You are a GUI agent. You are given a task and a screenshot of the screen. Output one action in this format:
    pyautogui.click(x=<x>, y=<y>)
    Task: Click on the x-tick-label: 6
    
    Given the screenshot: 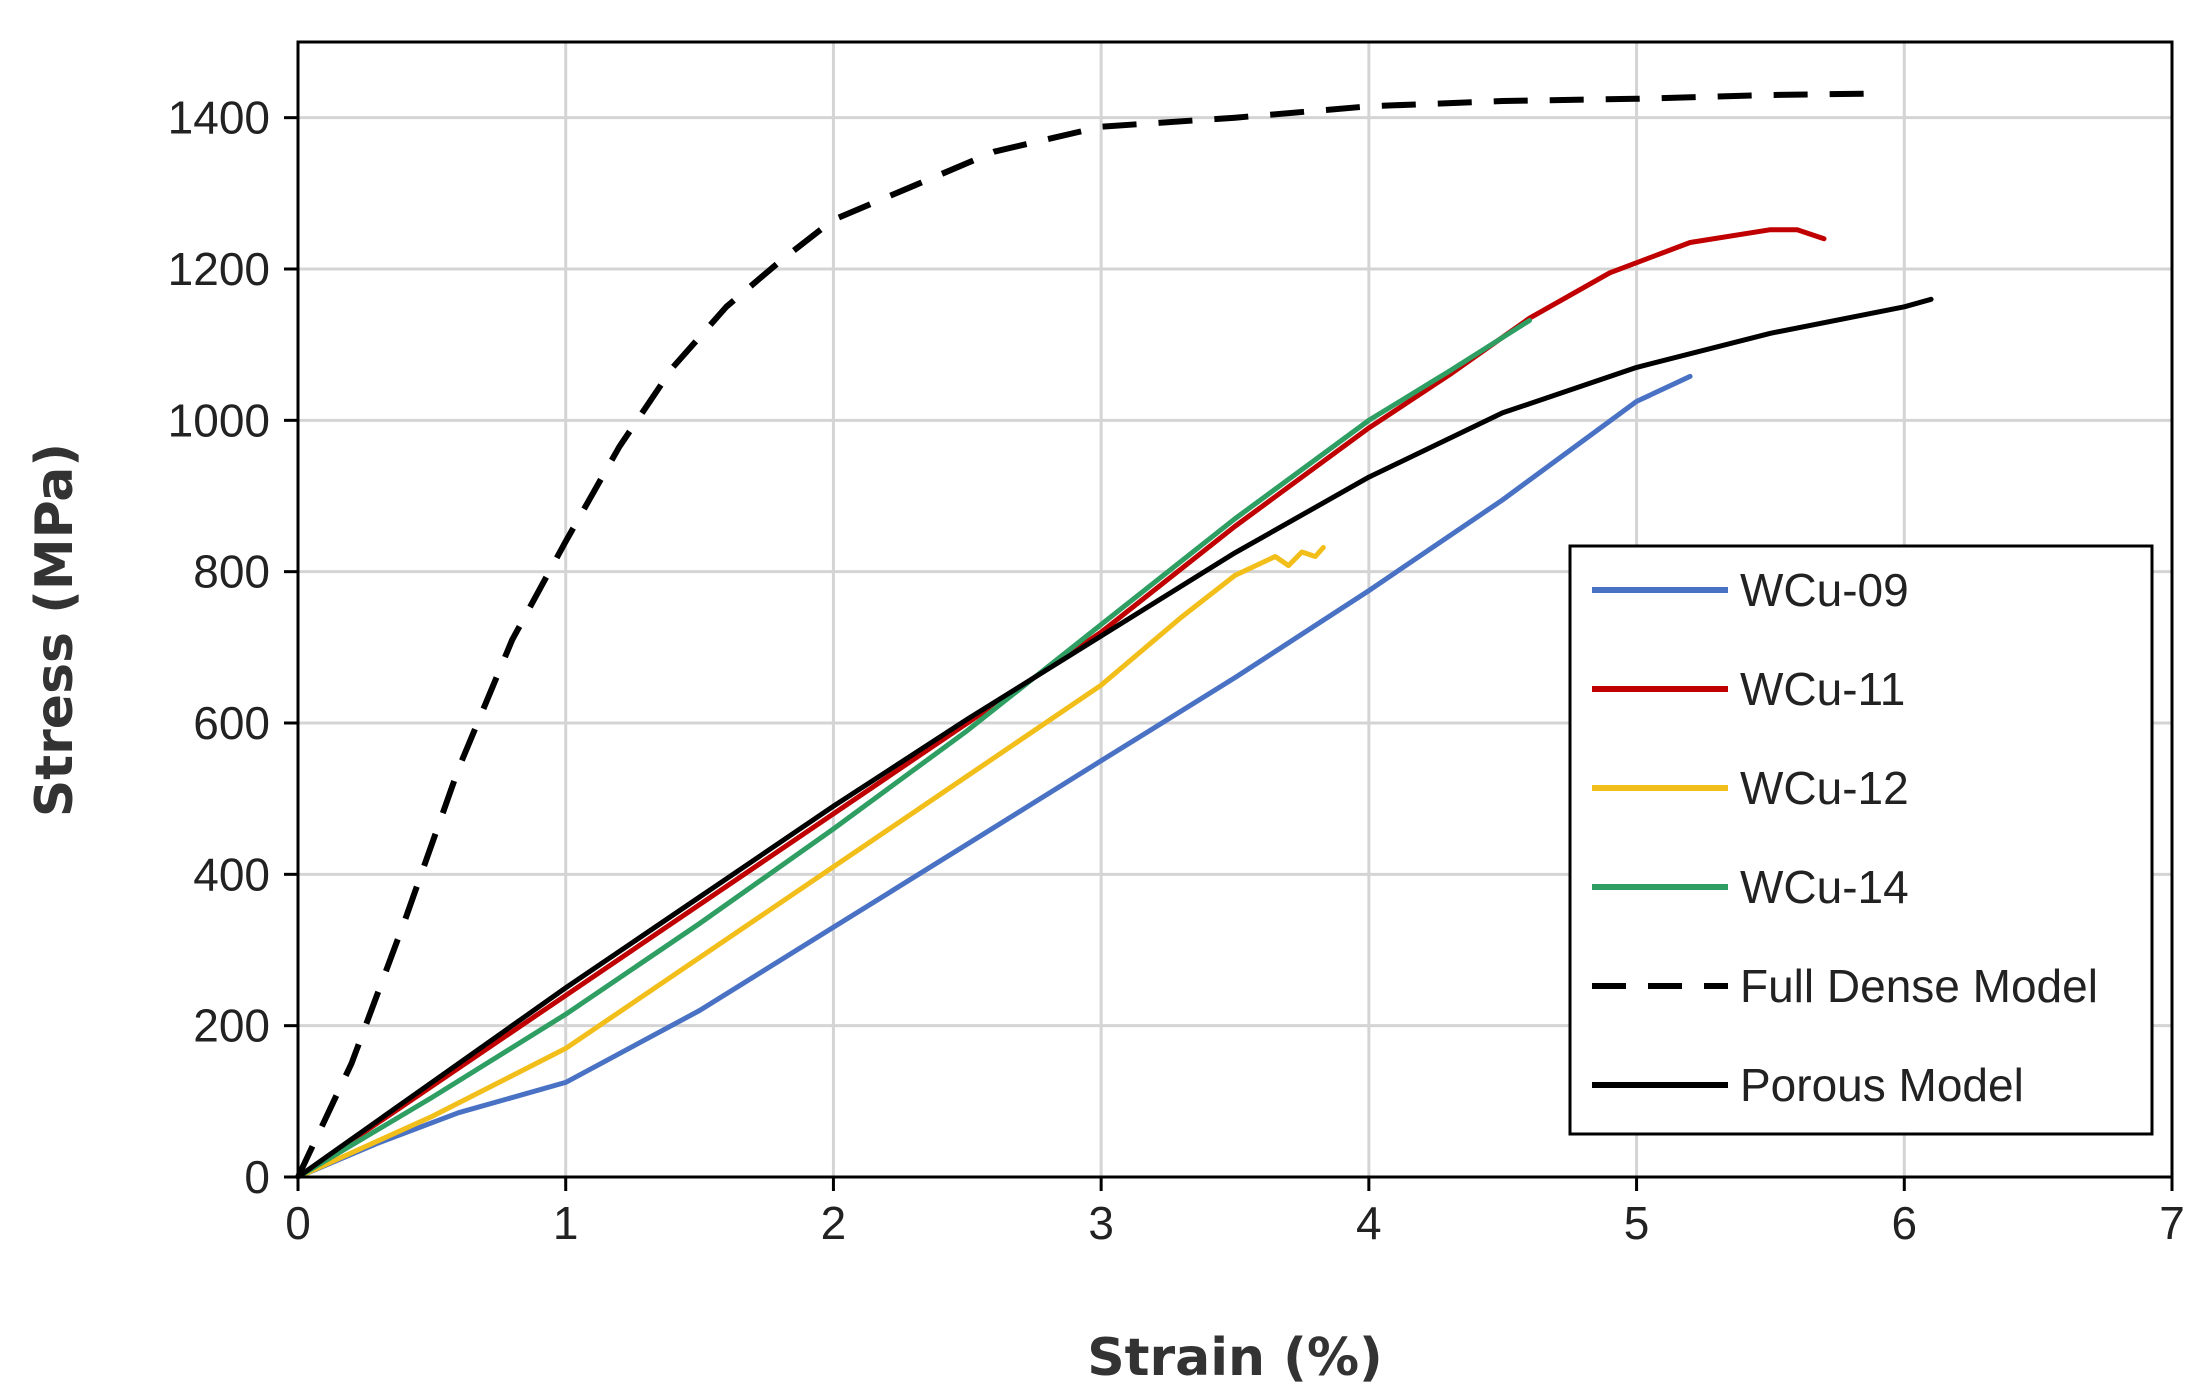 What is the action you would take?
    pyautogui.click(x=1904, y=1223)
    